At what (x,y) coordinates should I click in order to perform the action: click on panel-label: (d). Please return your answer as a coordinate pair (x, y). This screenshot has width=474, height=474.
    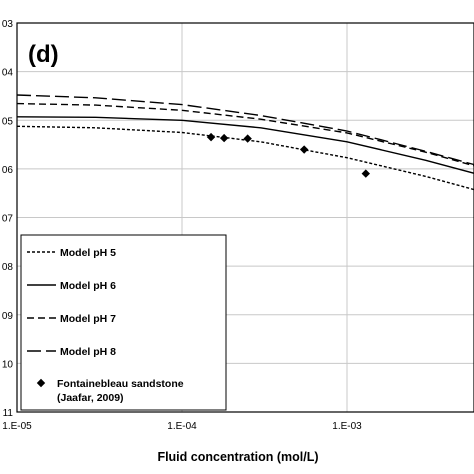
    Looking at the image, I should click on (43, 54).